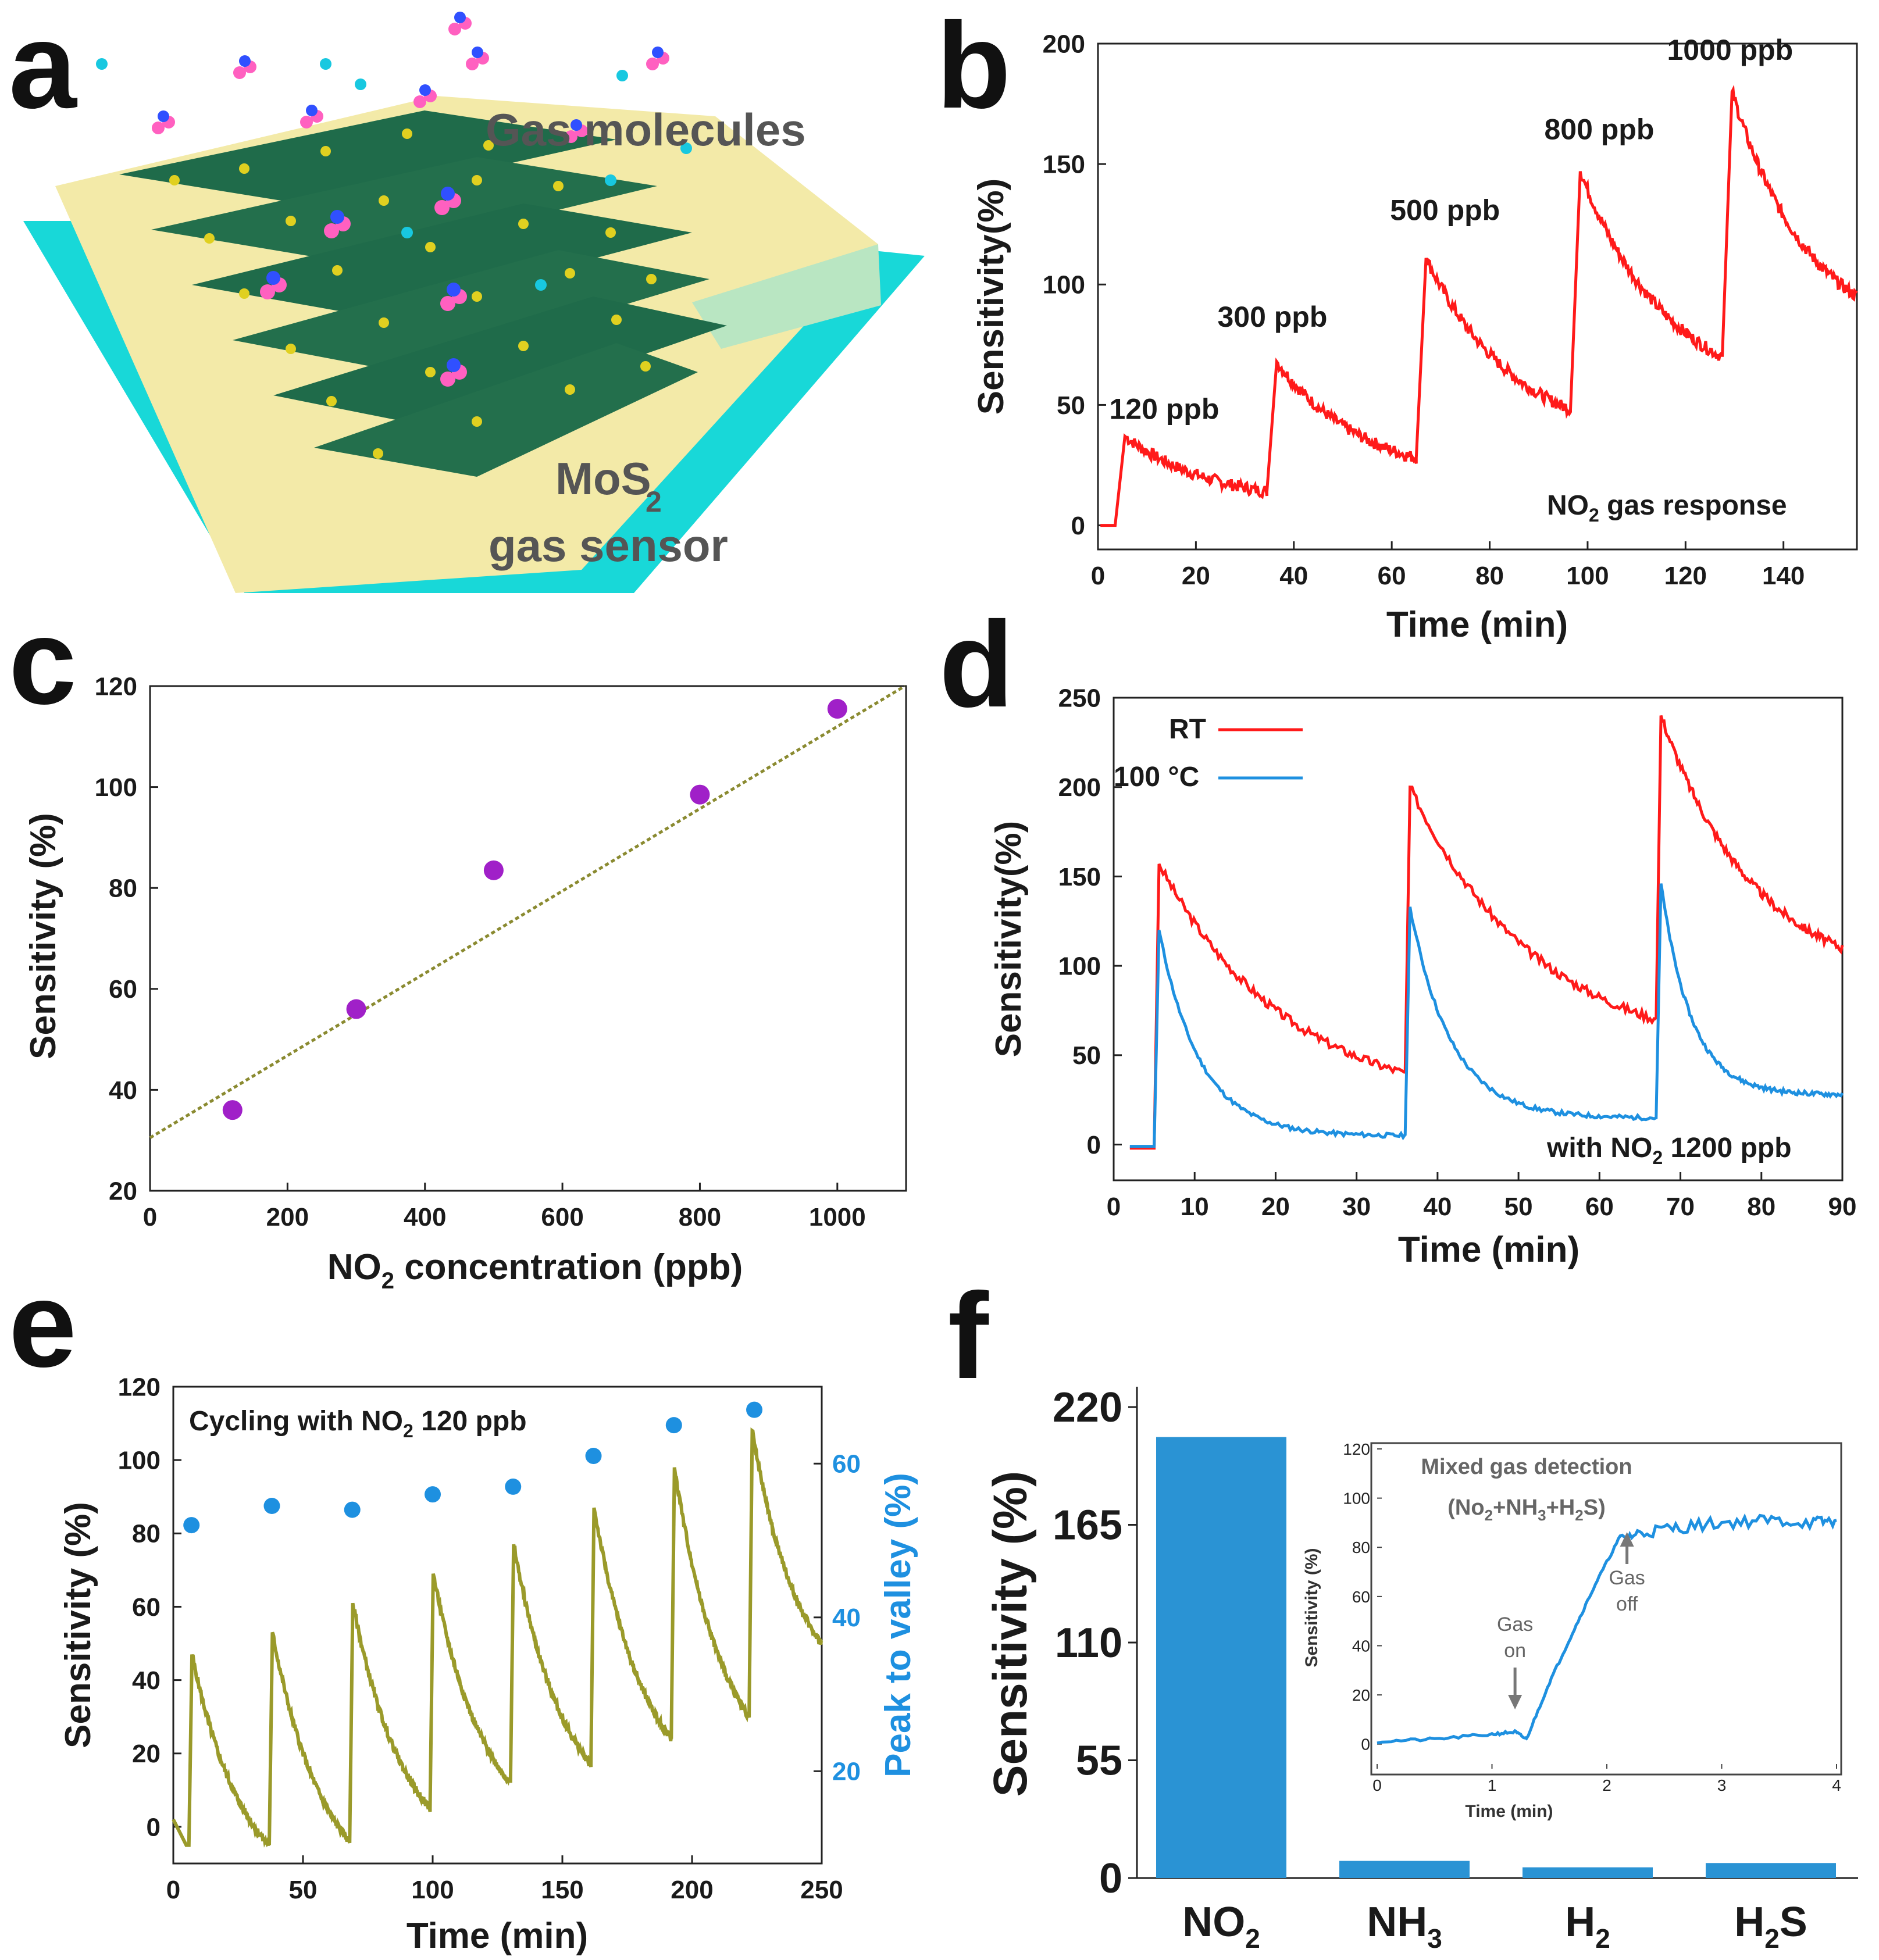 The height and width of the screenshot is (1960, 1879). Describe the element at coordinates (976, 664) in the screenshot. I see `panel-label-d: d` at that location.